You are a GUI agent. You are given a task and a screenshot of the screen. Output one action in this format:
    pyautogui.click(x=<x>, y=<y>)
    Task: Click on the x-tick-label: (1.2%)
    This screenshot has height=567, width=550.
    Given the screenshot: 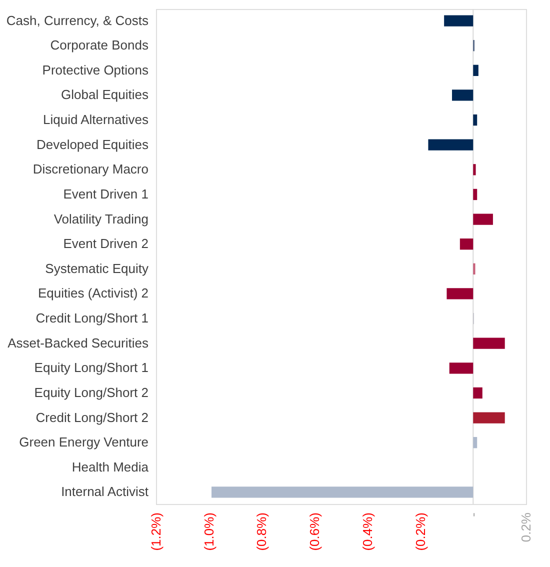 What is the action you would take?
    pyautogui.click(x=156, y=531)
    